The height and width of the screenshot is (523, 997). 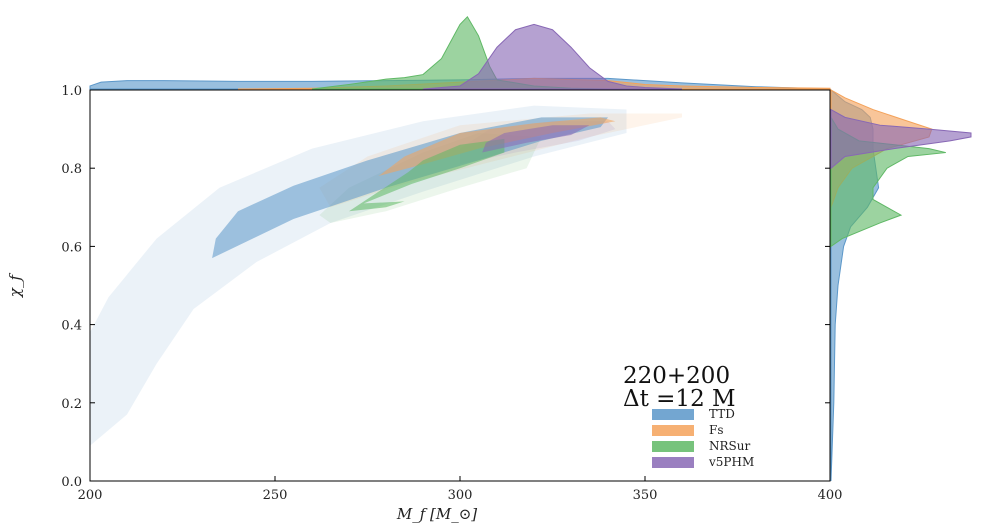 What do you see at coordinates (71, 482) in the screenshot?
I see `y-tick-label: 0.0` at bounding box center [71, 482].